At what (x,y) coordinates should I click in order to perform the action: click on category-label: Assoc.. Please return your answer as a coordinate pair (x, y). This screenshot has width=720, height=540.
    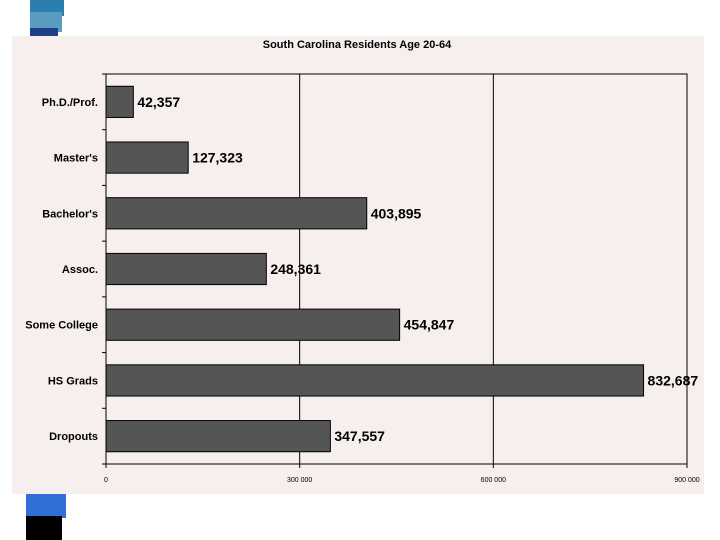
    Looking at the image, I should click on (80, 270).